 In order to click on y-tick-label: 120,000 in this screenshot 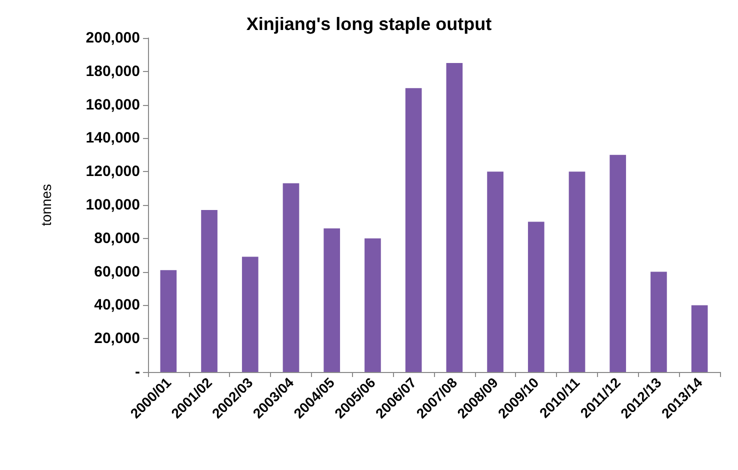, I will do `click(113, 171)`.